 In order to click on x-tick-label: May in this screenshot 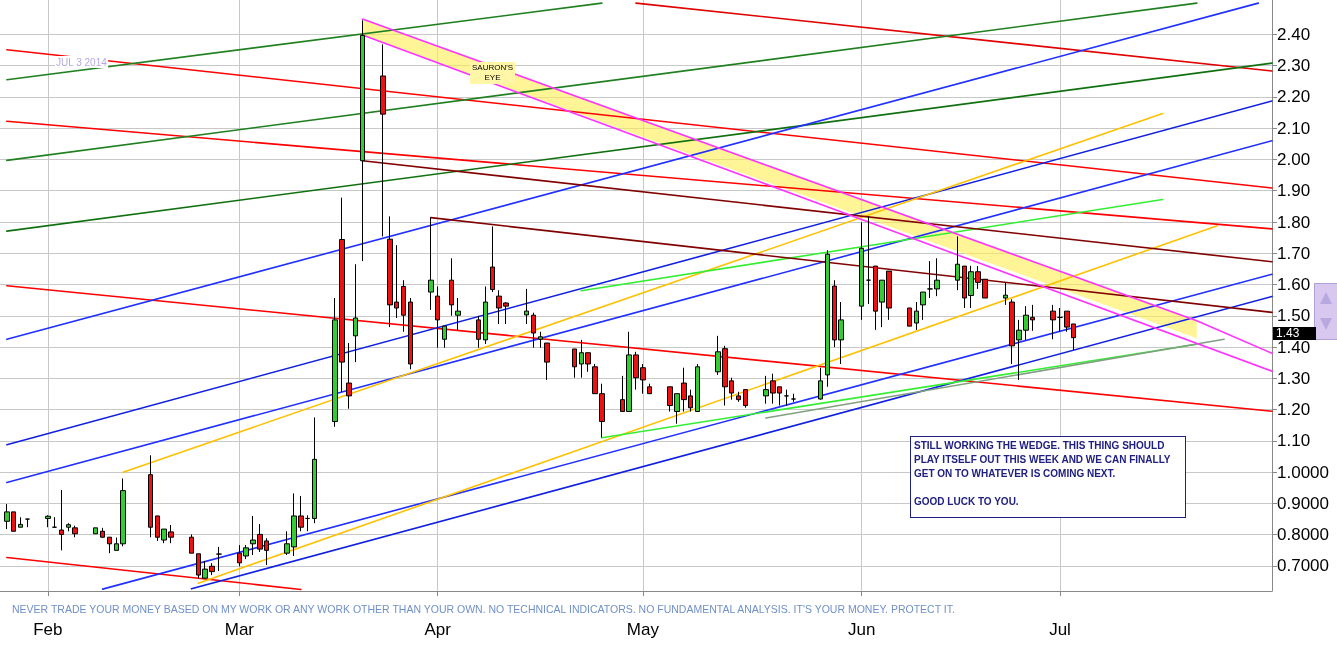, I will do `click(643, 629)`.